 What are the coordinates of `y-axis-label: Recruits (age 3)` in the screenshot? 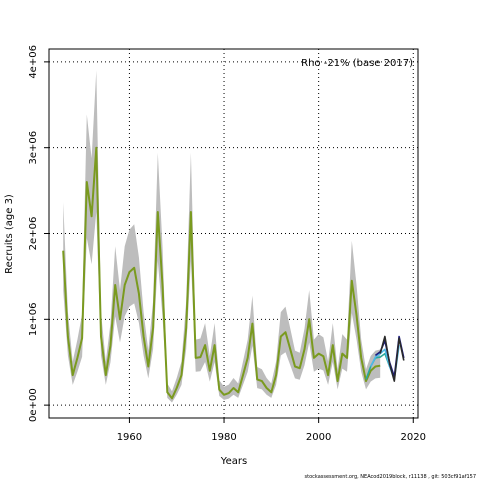 It's located at (9, 234).